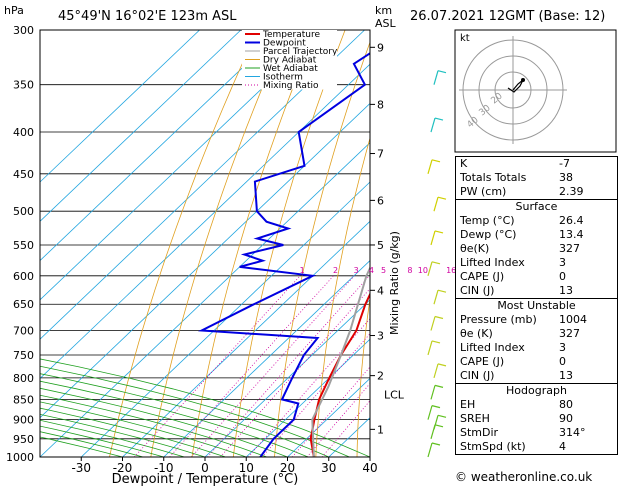 The image size is (629, 486). Describe the element at coordinates (516, 375) in the screenshot. I see `mu-row: CIN (J) 13` at that location.